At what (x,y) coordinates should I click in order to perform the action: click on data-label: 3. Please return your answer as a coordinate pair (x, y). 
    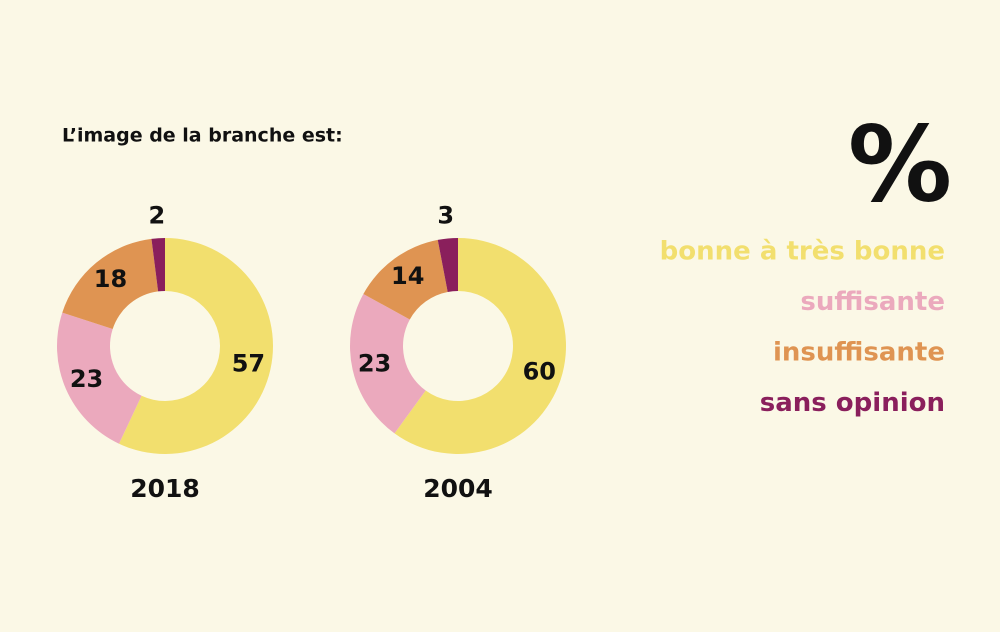
    Looking at the image, I should click on (445, 216).